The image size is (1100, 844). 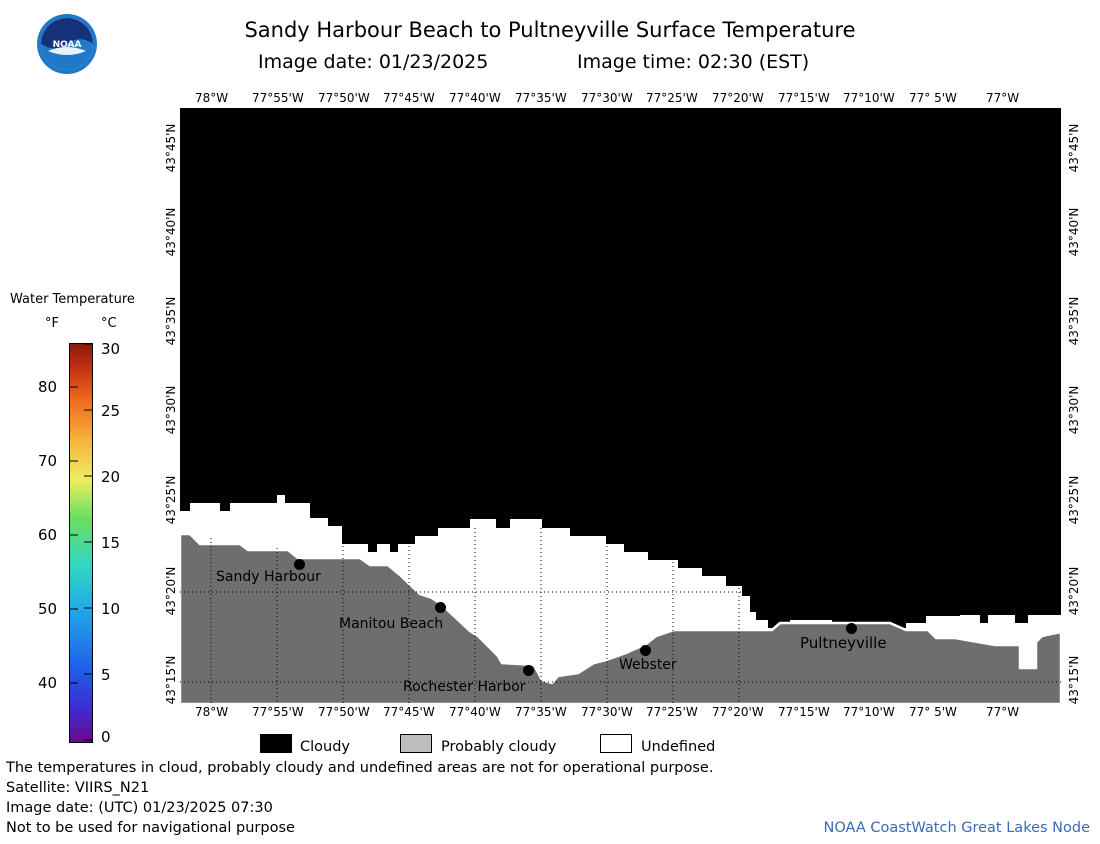 I want to click on lon-label-bottom: 77°25'W, so click(x=672, y=712).